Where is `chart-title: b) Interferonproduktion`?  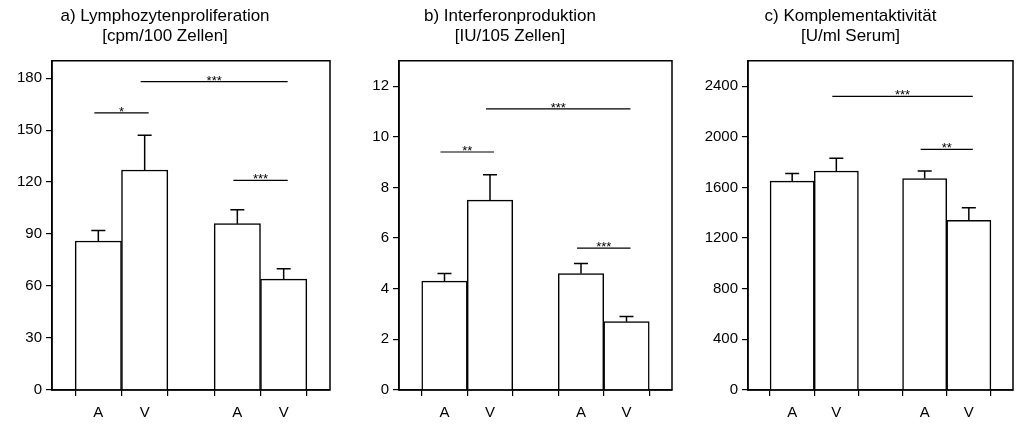
chart-title: b) Interferonproduktion is located at coordinates (510, 15).